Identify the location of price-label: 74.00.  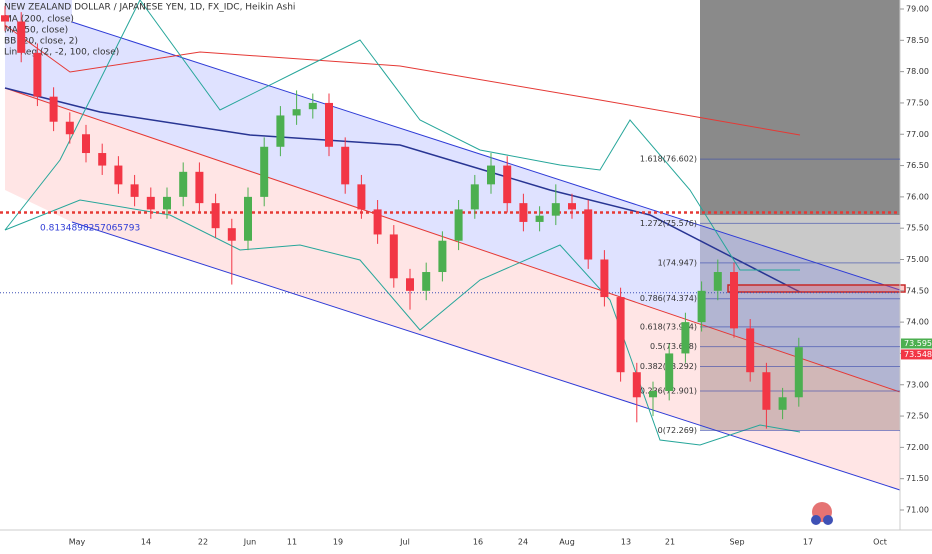
(917, 322).